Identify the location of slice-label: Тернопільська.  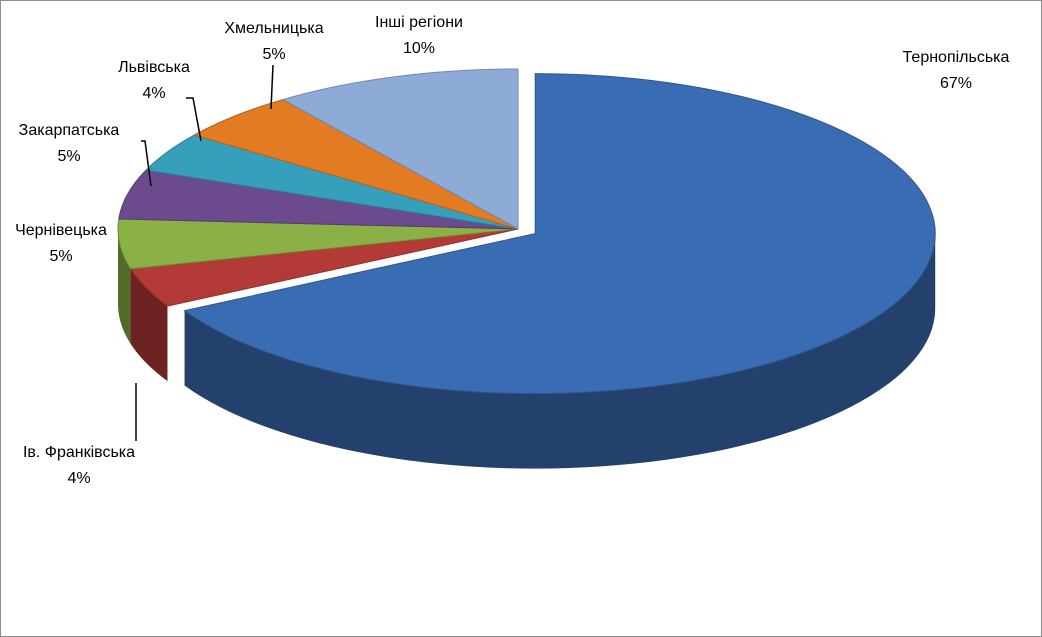
(956, 57).